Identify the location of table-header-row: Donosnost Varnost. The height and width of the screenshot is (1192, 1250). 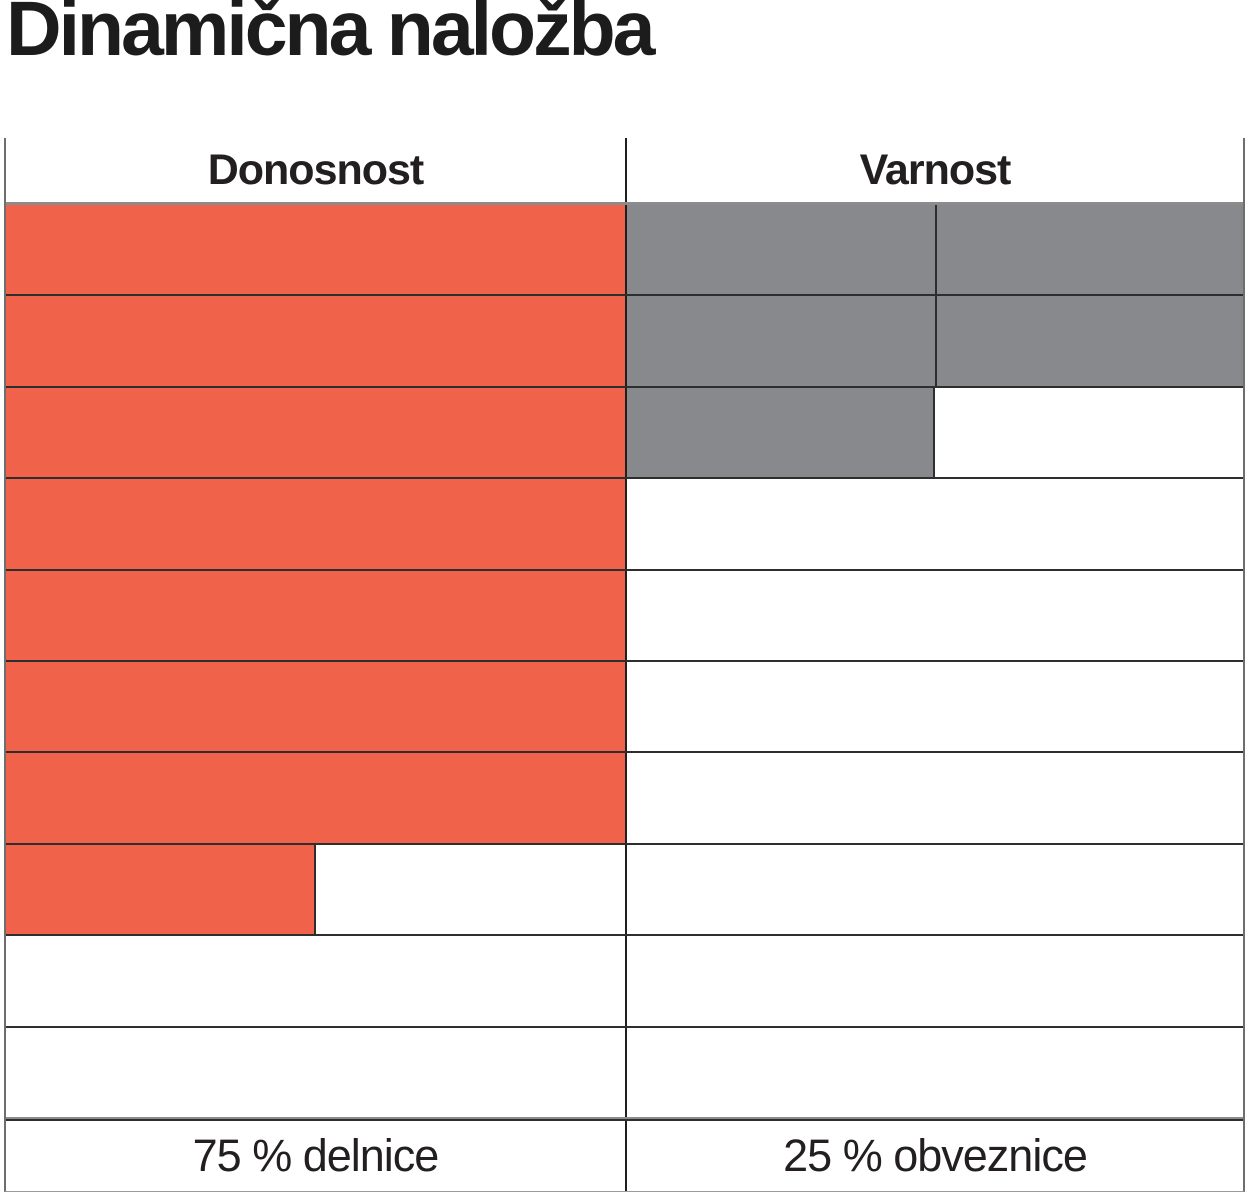
(624, 171).